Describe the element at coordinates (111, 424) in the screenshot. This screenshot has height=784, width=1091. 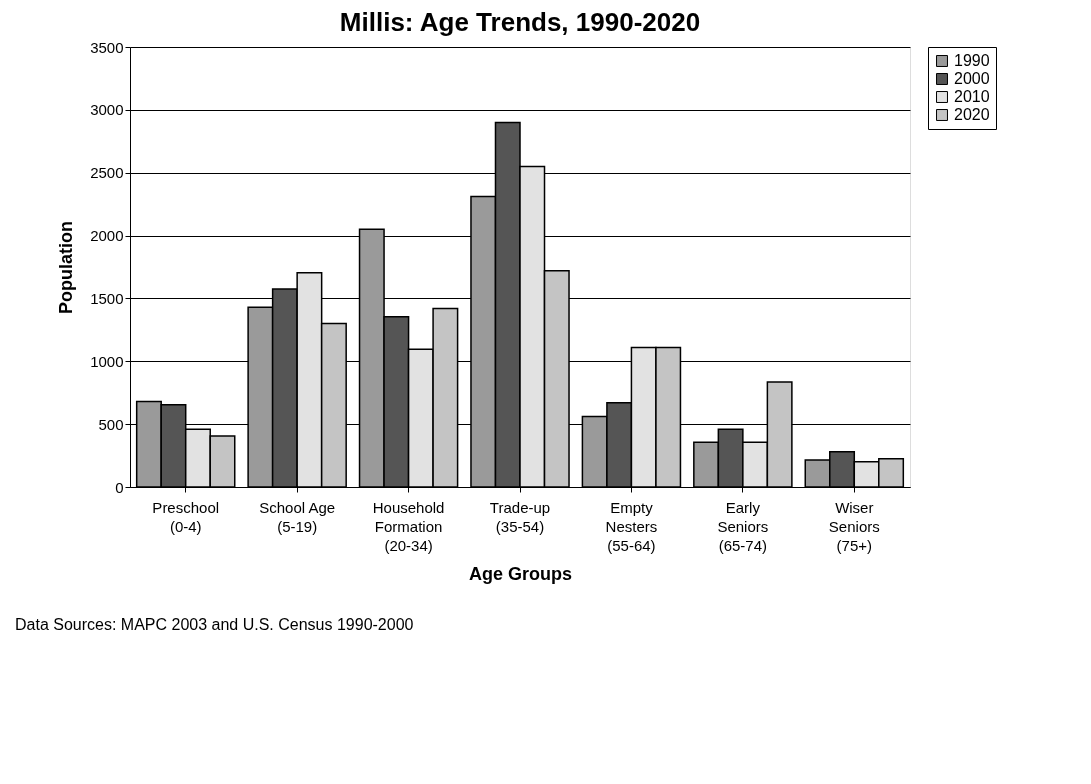
I see `y-tick-label: 500` at that location.